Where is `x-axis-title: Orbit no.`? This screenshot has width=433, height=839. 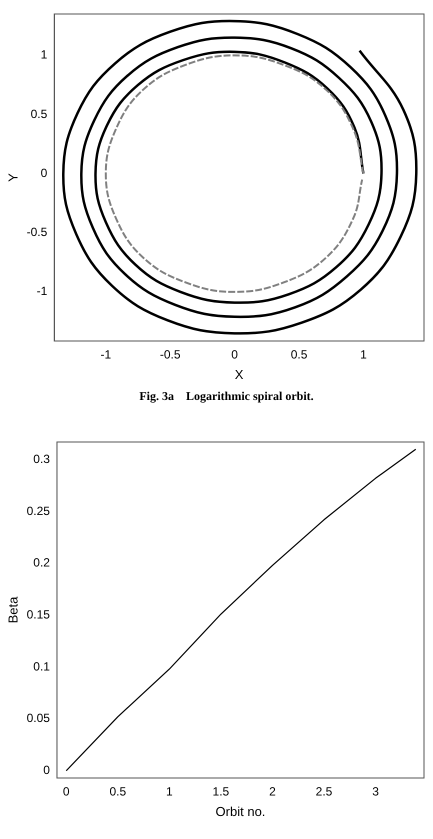
x-axis-title: Orbit no. is located at coordinates (241, 811).